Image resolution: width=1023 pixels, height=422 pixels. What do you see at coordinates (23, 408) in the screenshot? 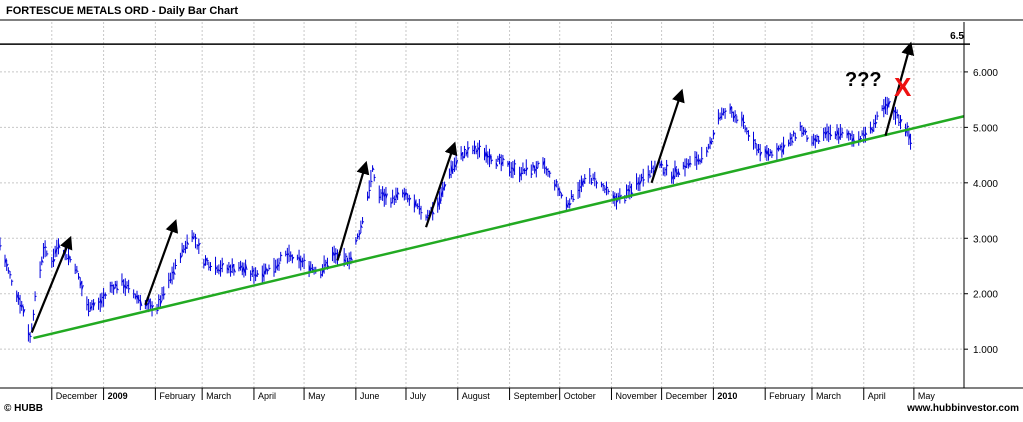
I see `copyright-label: © HUBB` at bounding box center [23, 408].